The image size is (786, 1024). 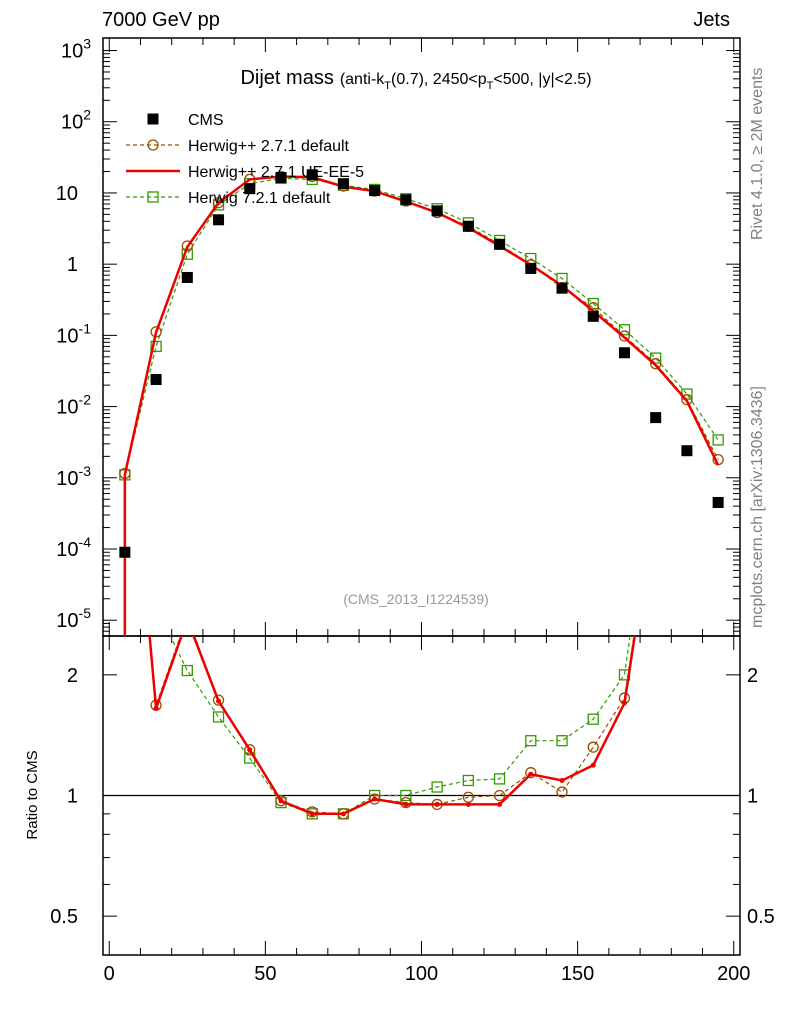 I want to click on chart-title: Dijet mass, so click(x=286, y=78).